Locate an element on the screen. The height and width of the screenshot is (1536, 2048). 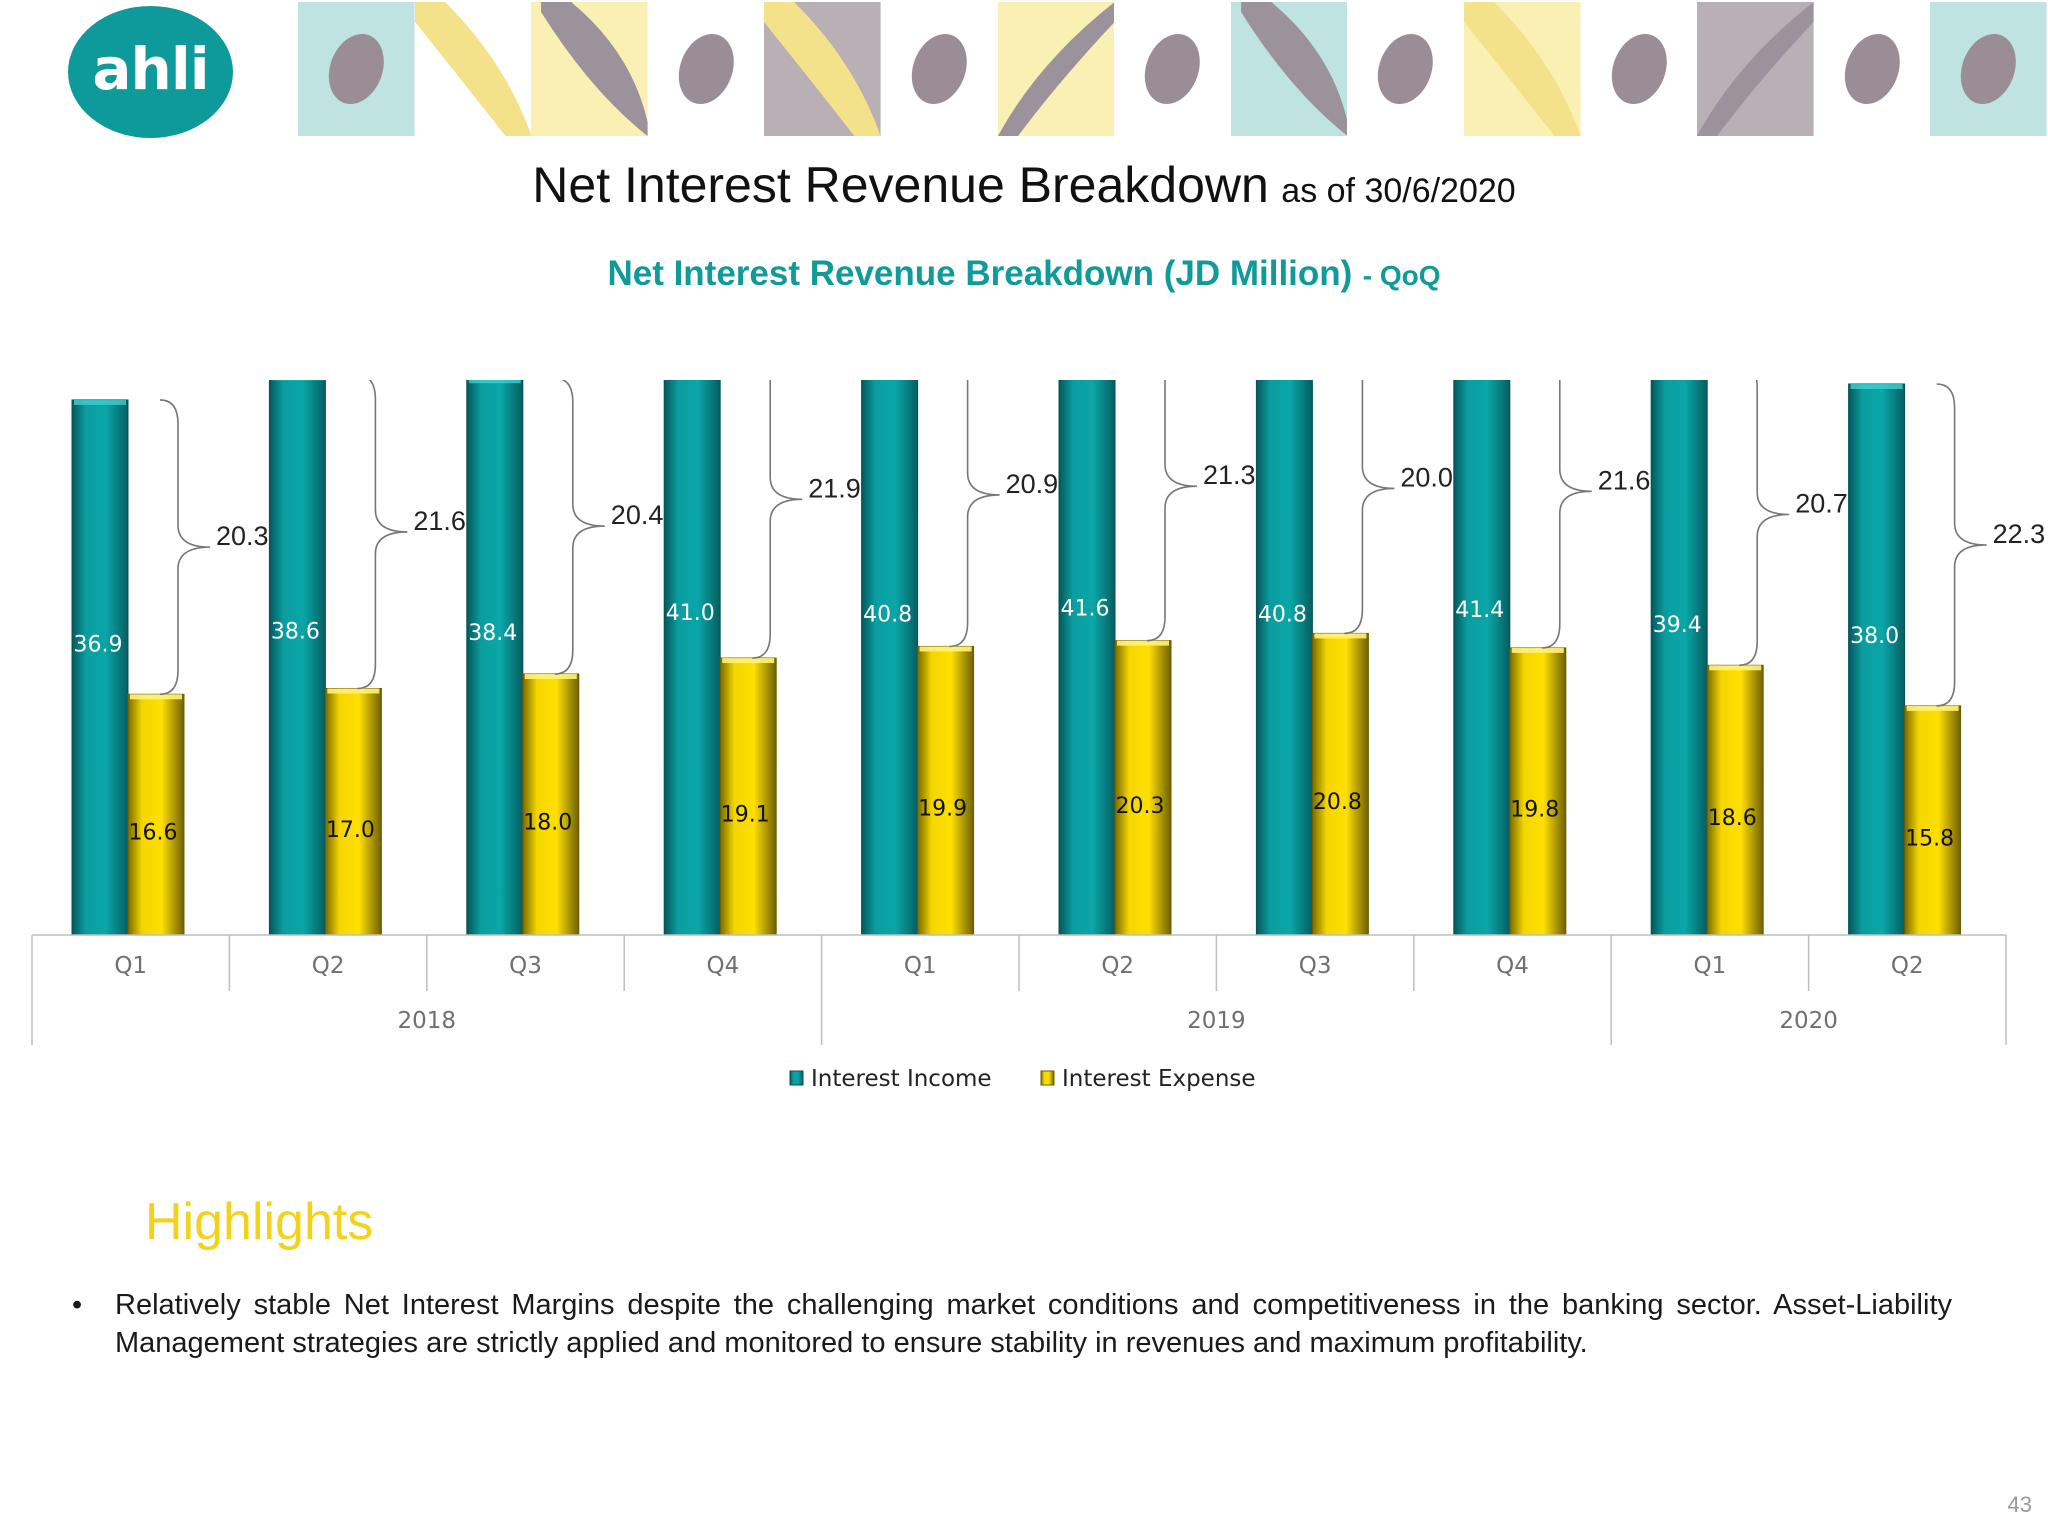
legend-label-expense: Interest Expense is located at coordinates (1159, 1079).